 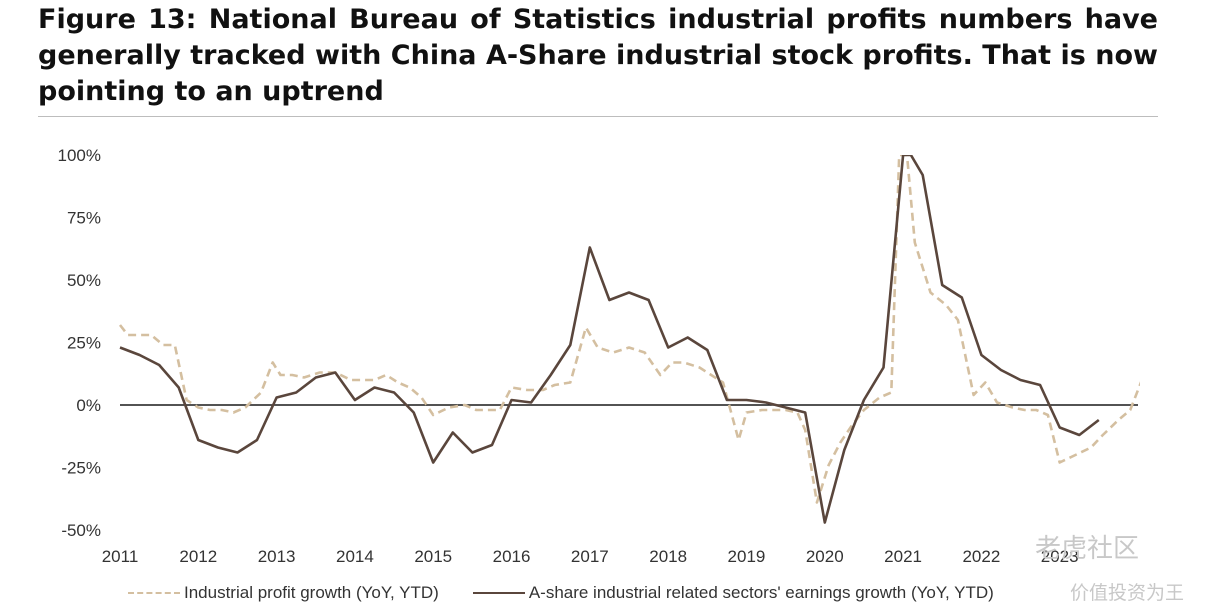 What do you see at coordinates (79, 155) in the screenshot?
I see `y-tick-label: 100%` at bounding box center [79, 155].